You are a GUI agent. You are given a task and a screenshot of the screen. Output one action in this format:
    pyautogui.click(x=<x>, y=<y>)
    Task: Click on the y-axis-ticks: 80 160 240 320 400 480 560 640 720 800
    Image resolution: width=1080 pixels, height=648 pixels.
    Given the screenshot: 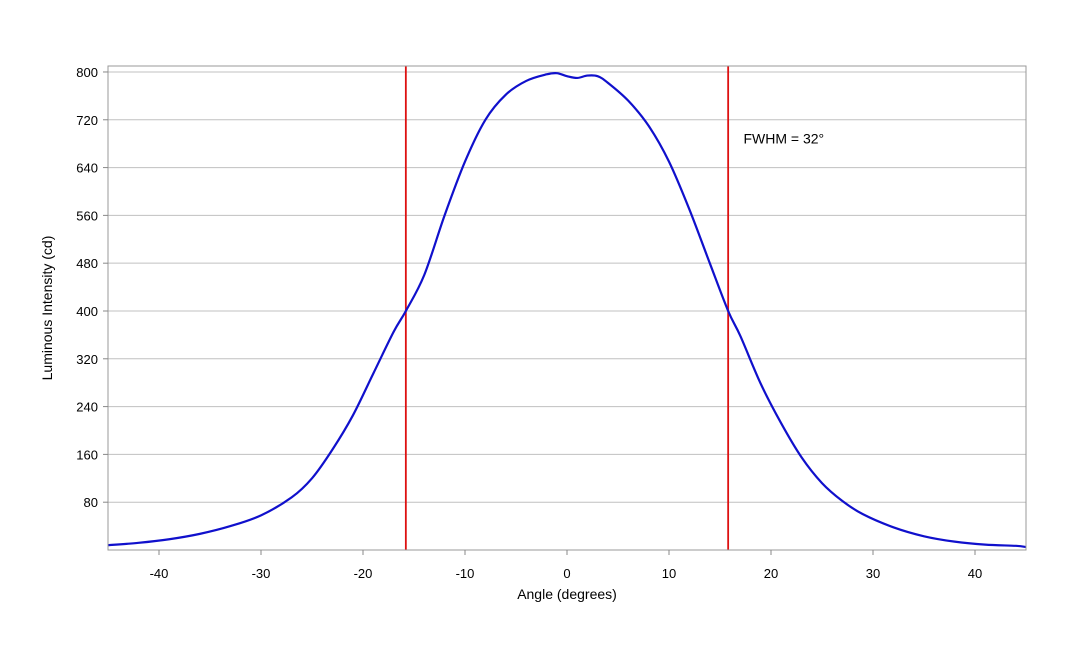 What is the action you would take?
    pyautogui.click(x=92, y=287)
    